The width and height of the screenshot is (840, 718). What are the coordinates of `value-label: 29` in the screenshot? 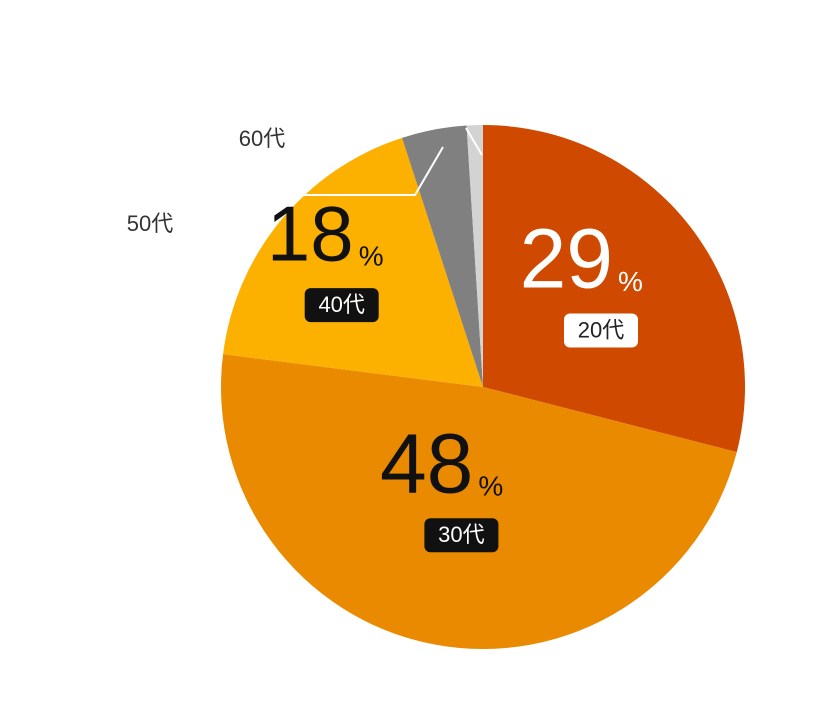 It's located at (566, 259).